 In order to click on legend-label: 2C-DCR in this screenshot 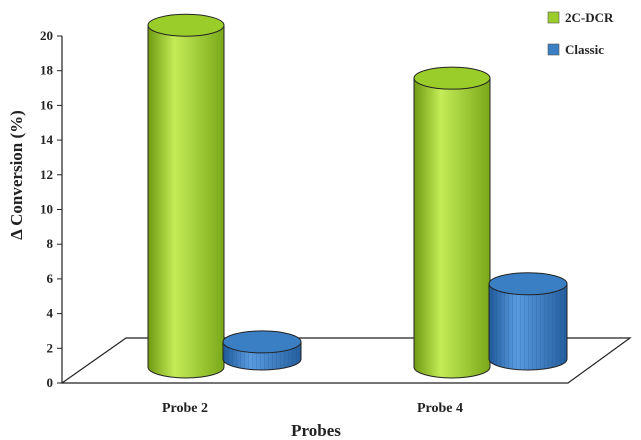, I will do `click(589, 17)`.